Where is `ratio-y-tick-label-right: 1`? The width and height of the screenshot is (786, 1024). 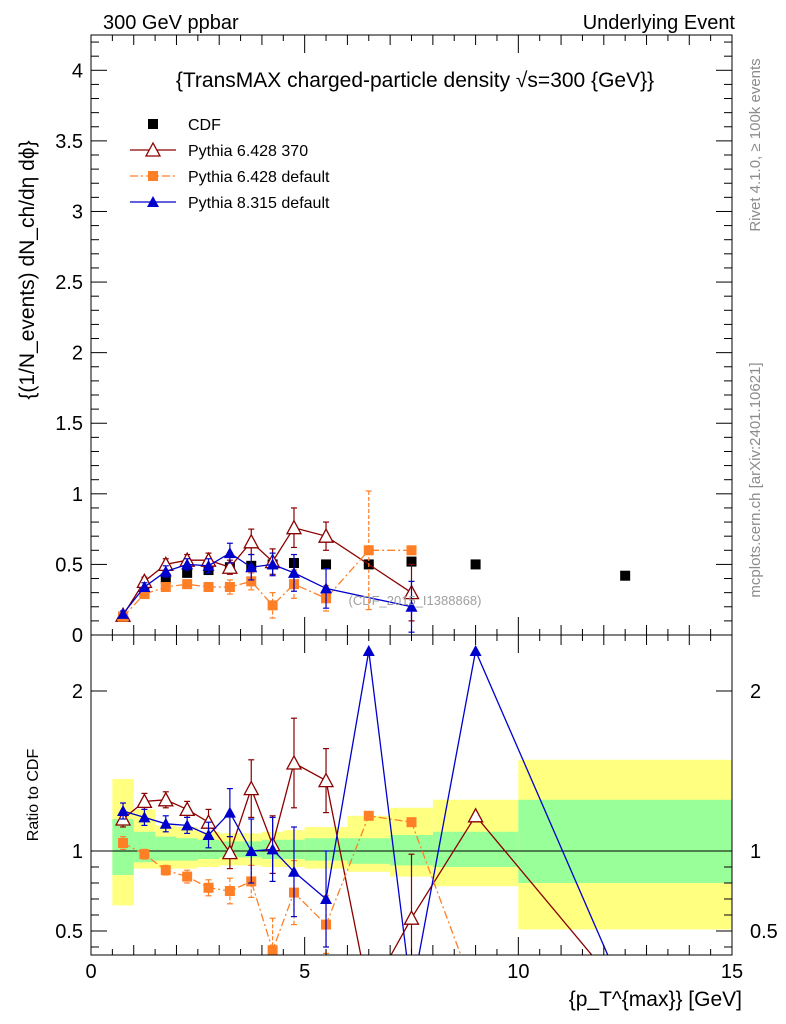
ratio-y-tick-label-right: 1 is located at coordinates (755, 852).